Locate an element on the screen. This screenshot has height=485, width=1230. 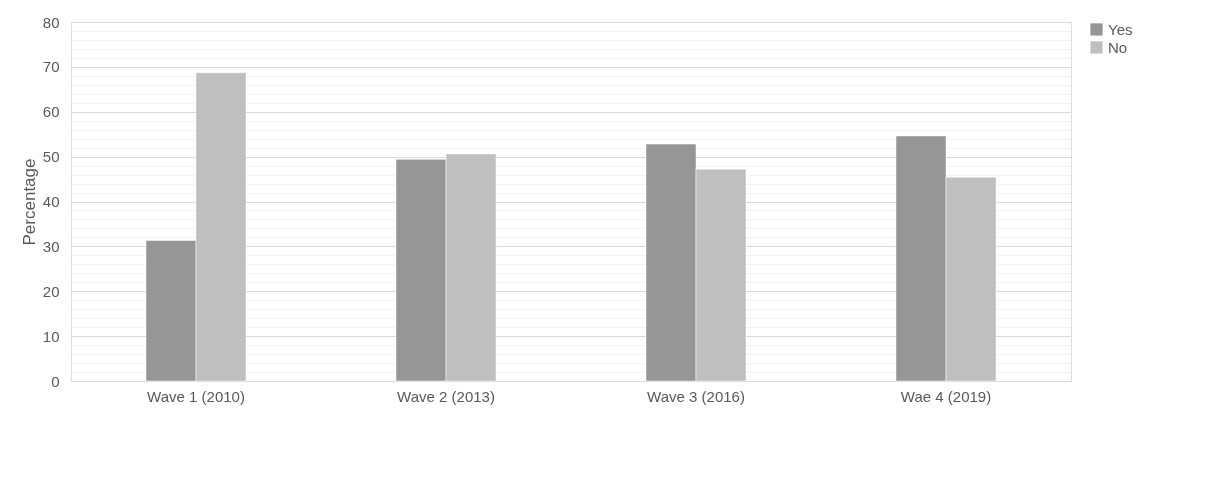
y-tick-label: 10 is located at coordinates (51, 336).